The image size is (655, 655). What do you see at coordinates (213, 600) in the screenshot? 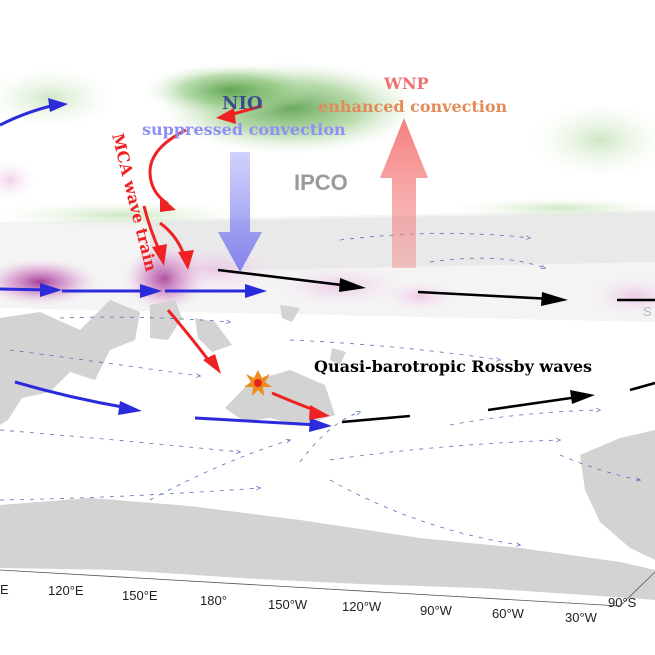
I see `tick-label: 180°` at bounding box center [213, 600].